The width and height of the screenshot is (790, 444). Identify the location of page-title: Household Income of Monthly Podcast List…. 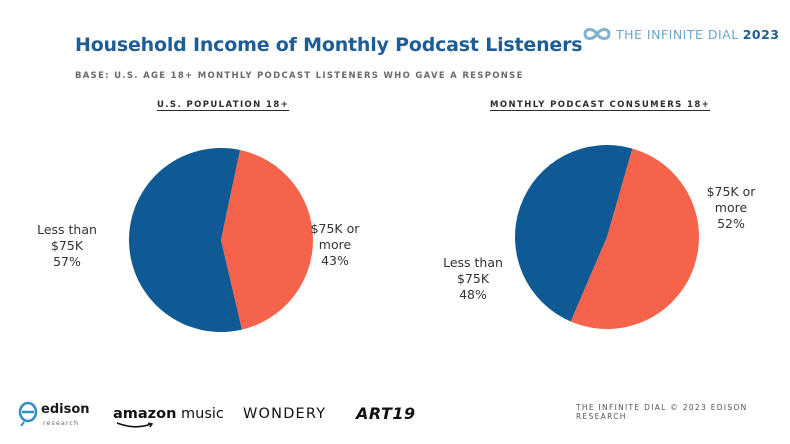
(329, 45).